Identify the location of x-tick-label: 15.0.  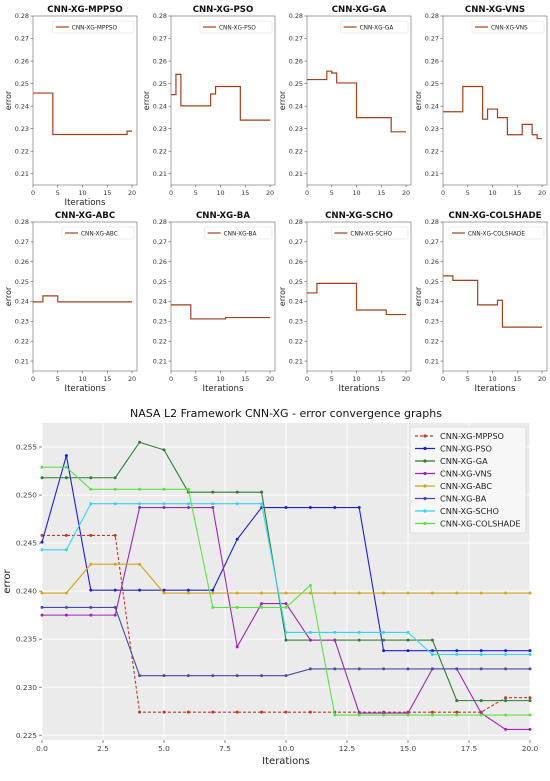
(408, 748).